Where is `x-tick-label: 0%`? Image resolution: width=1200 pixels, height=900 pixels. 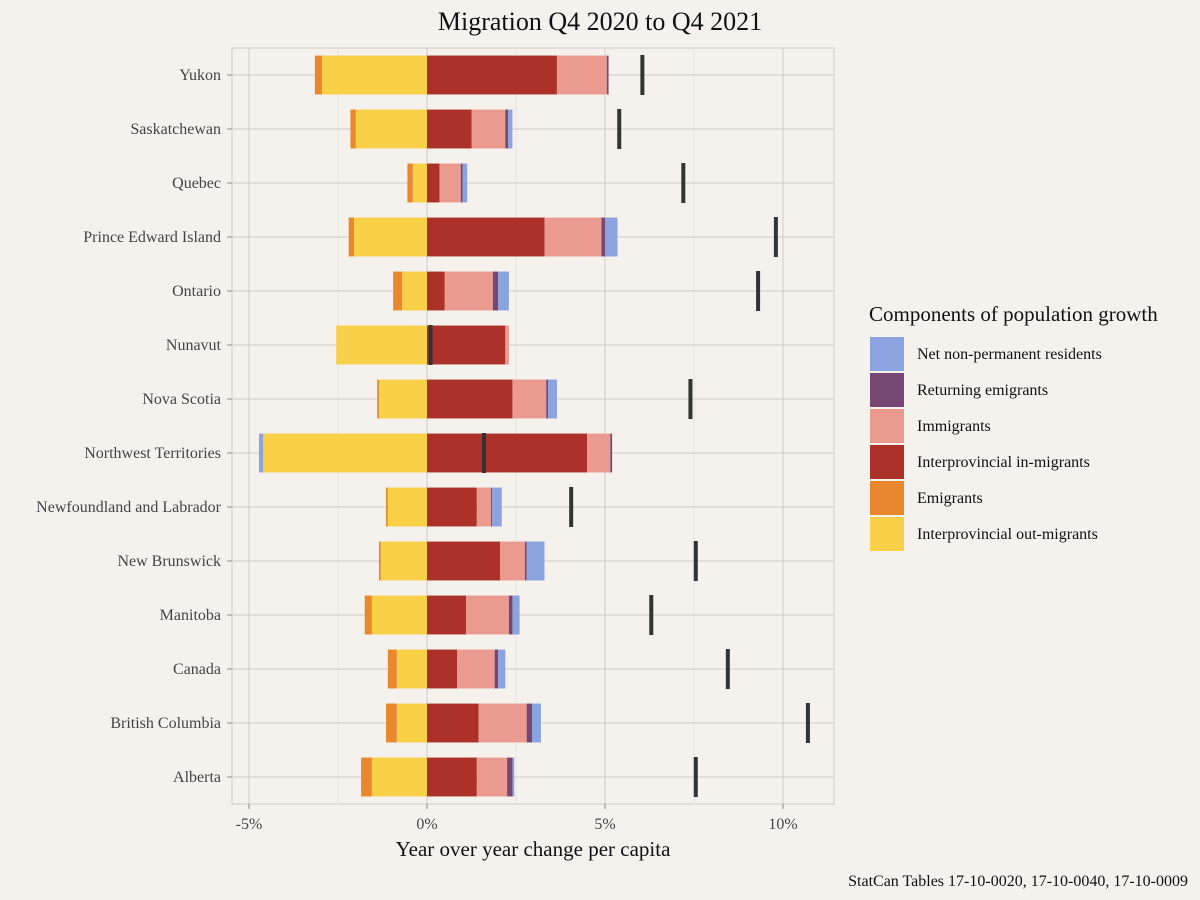
x-tick-label: 0% is located at coordinates (426, 824).